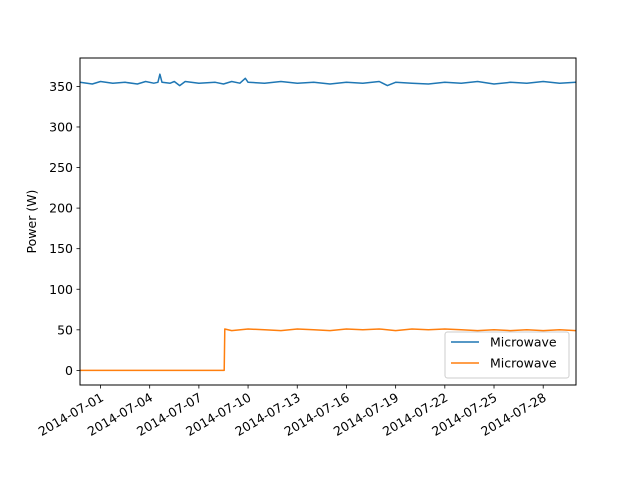 This screenshot has width=640, height=480. I want to click on y-tick-label: 250, so click(61, 167).